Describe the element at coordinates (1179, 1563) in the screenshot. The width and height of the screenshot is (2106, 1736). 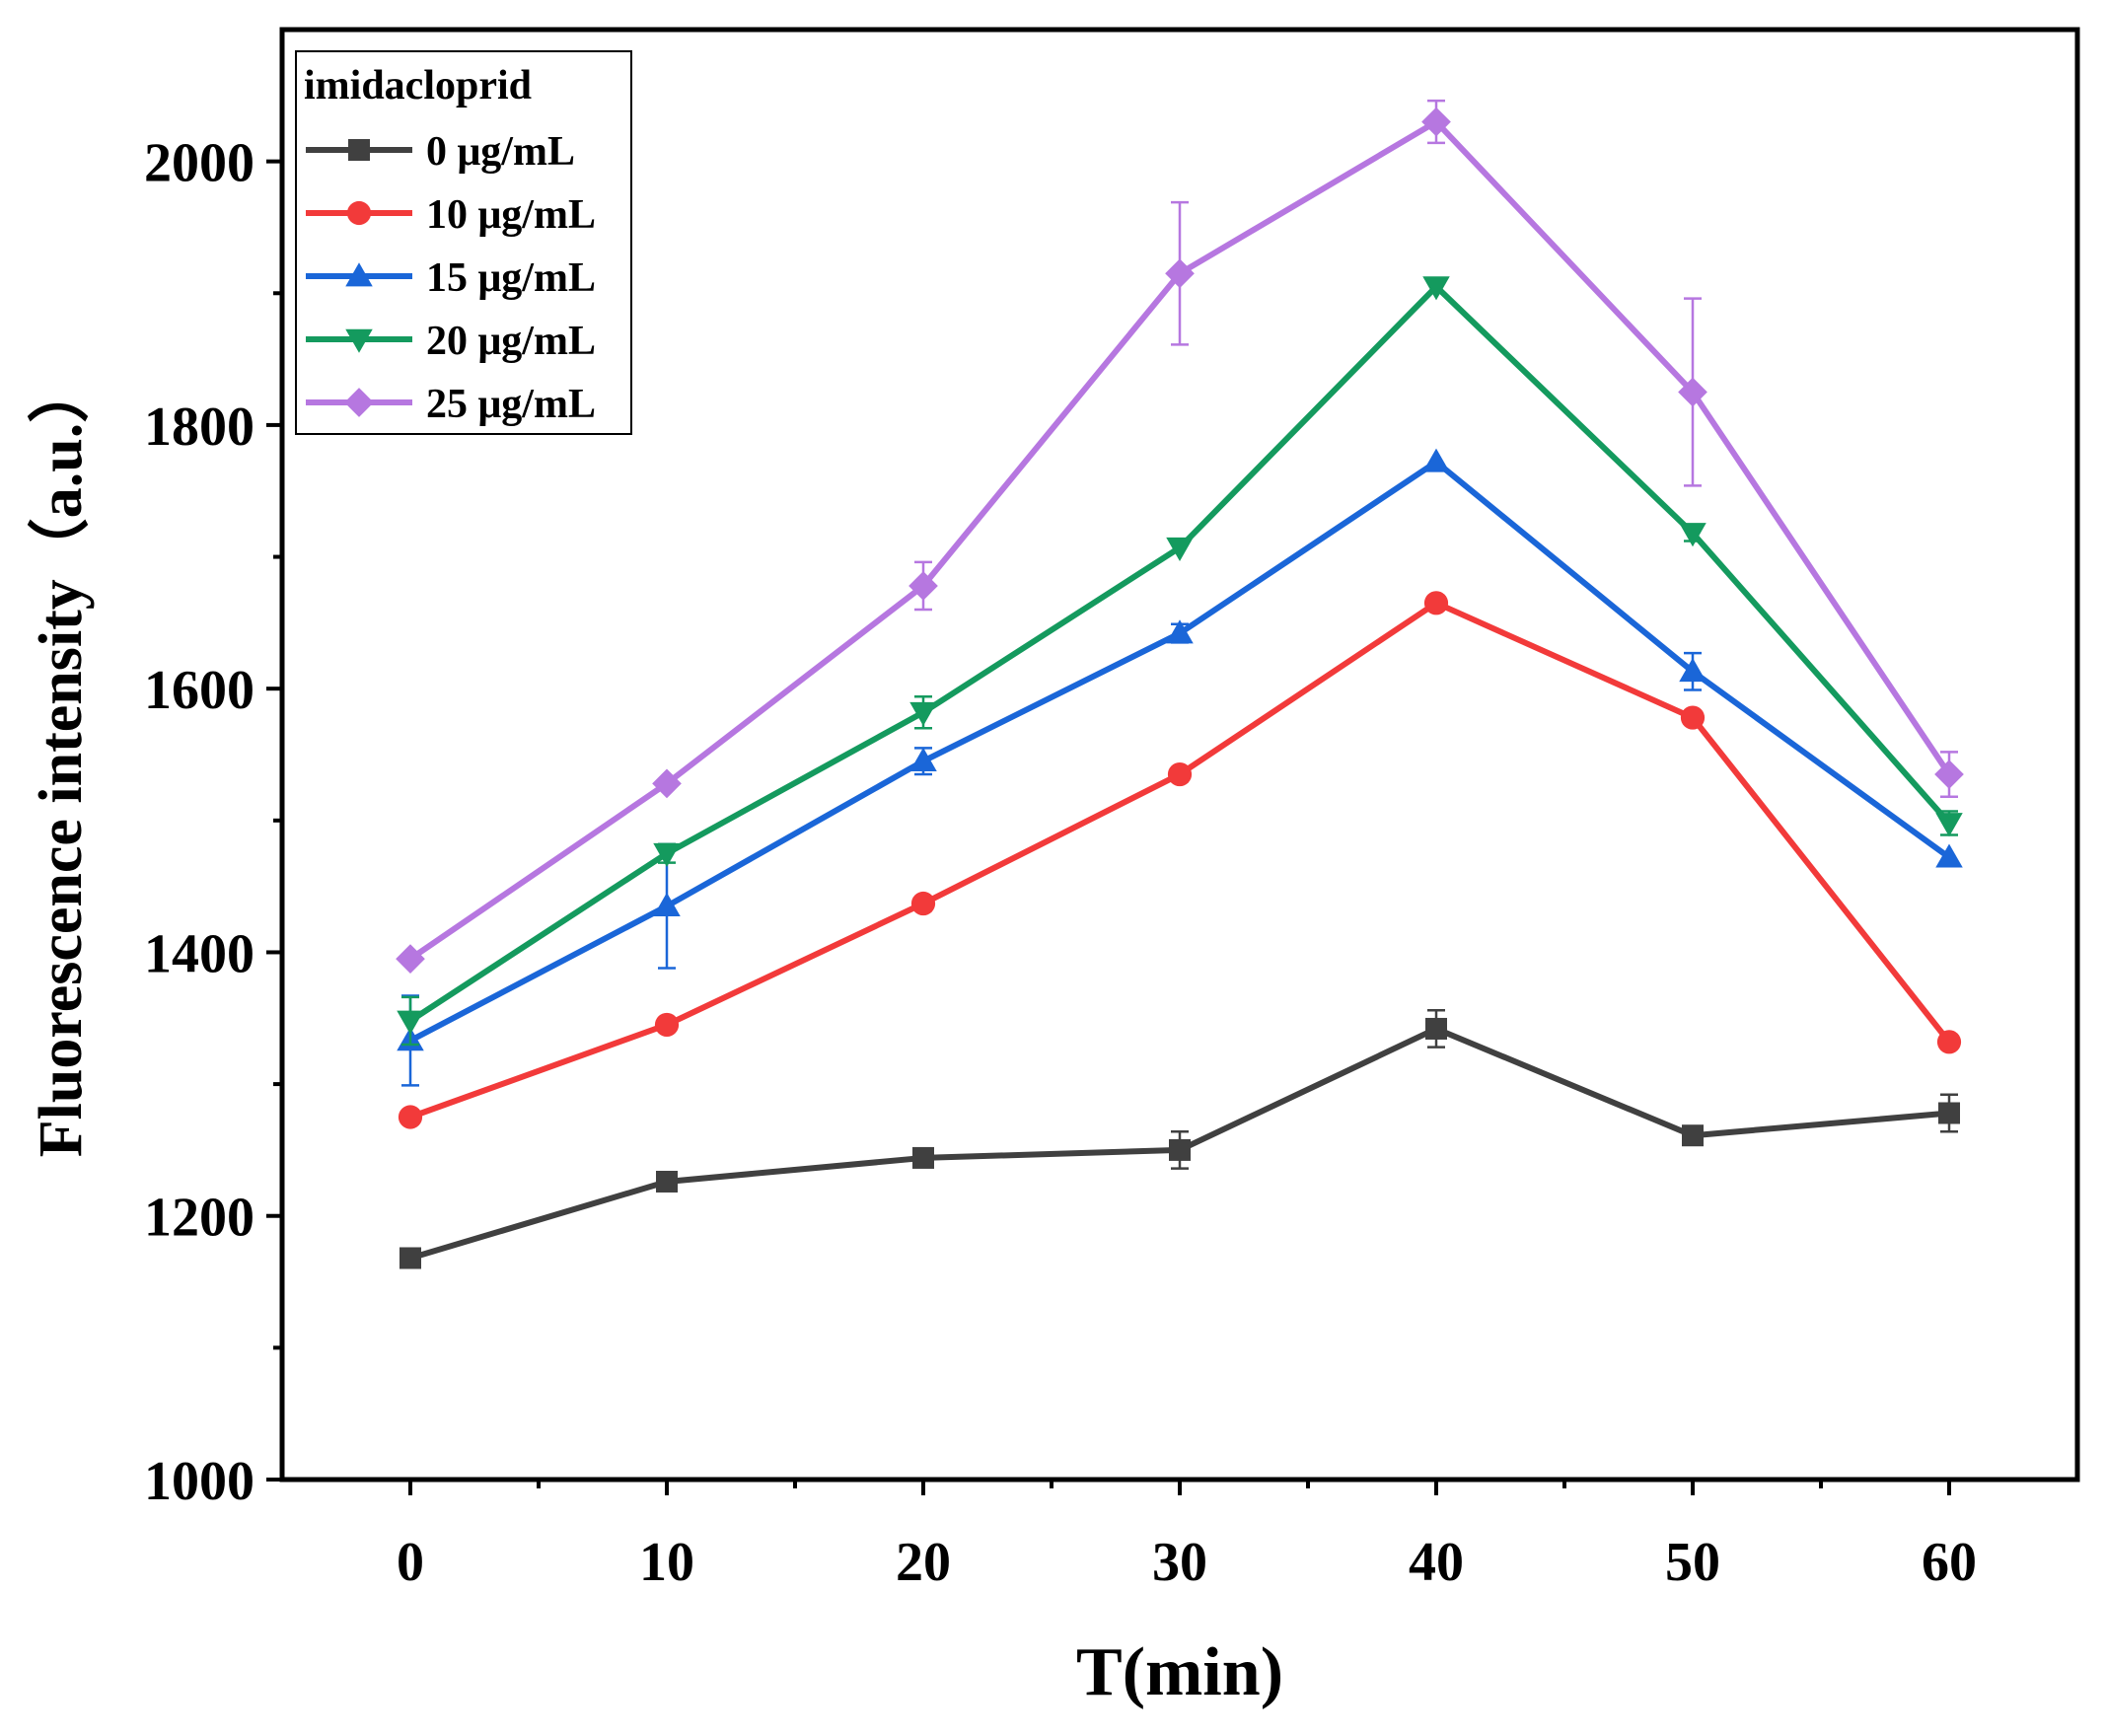
I see `x-tick-label: 30` at that location.